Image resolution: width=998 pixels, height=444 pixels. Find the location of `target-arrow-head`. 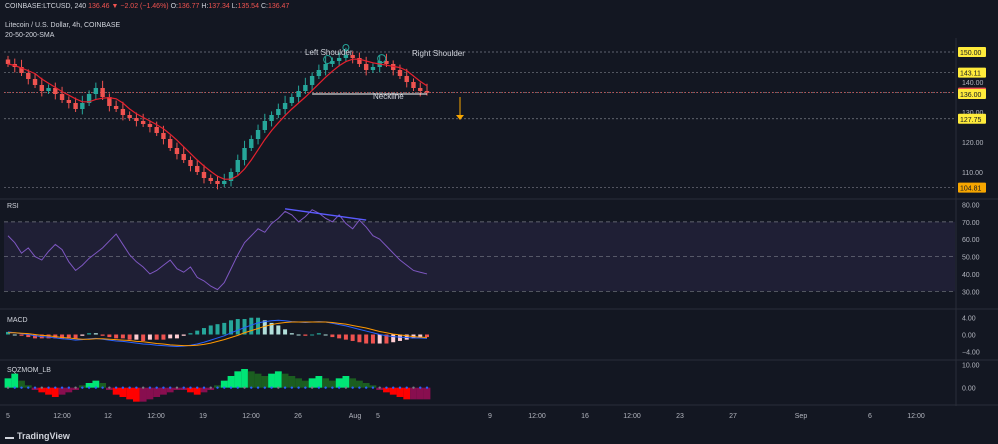

target-arrow-head is located at coordinates (460, 117).